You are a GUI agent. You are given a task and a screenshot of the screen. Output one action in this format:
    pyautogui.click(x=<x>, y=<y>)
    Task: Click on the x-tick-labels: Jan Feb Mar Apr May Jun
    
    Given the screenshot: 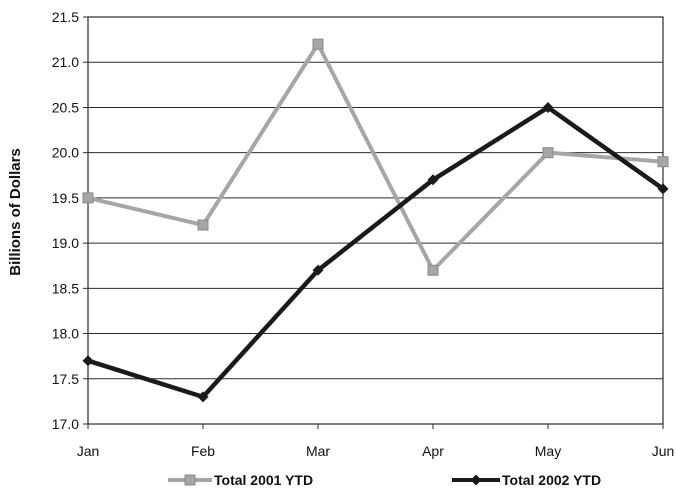 What is the action you would take?
    pyautogui.click(x=376, y=451)
    